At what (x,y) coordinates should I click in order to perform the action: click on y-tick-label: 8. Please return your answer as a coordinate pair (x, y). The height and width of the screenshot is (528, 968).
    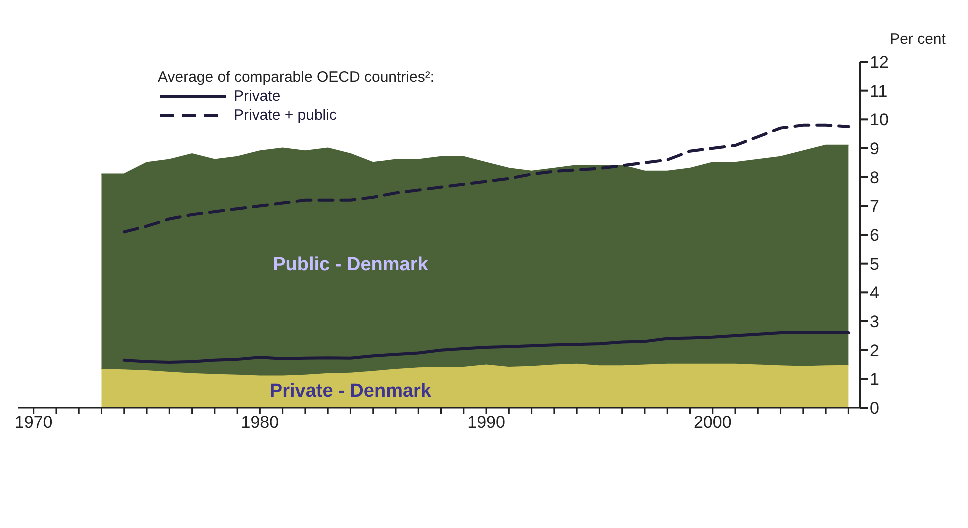
    Looking at the image, I should click on (875, 178).